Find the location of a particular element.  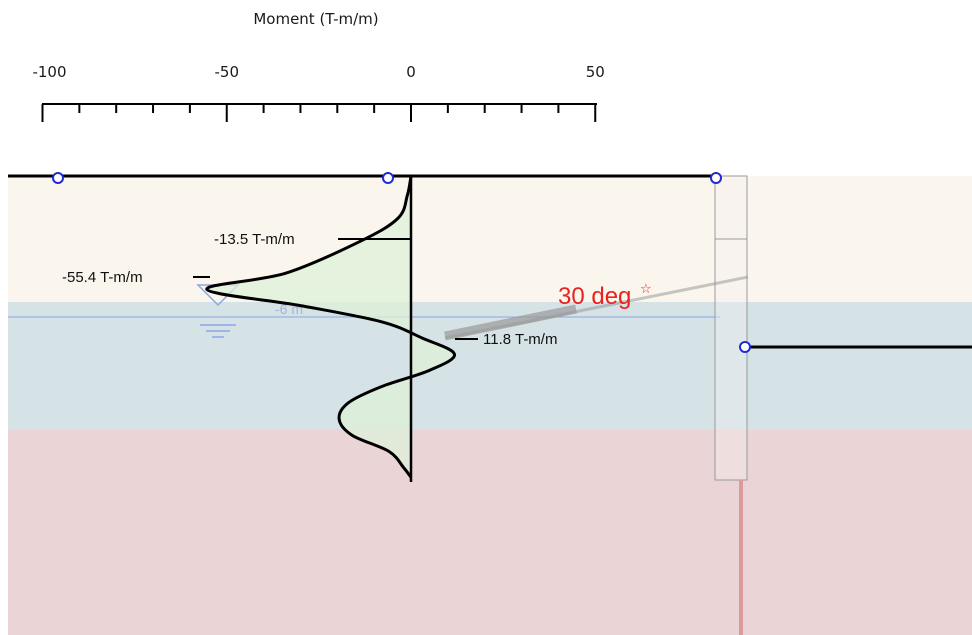

anchor-angle-icon: ☆ is located at coordinates (646, 289).